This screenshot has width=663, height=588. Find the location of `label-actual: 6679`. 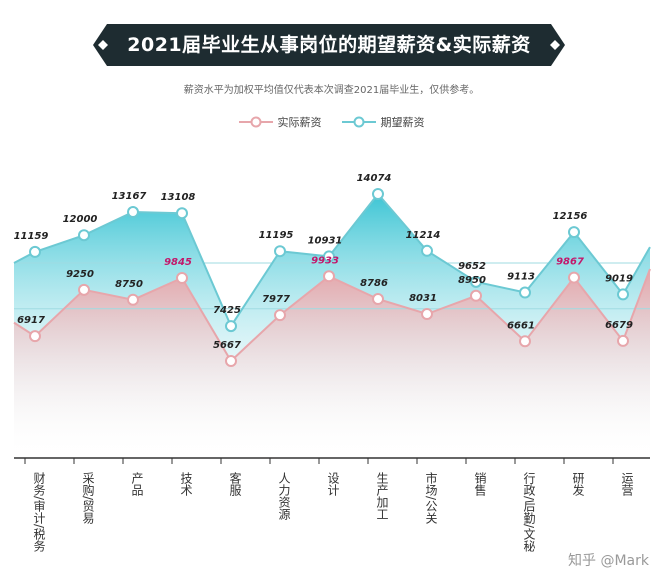

label-actual: 6679 is located at coordinates (619, 325).